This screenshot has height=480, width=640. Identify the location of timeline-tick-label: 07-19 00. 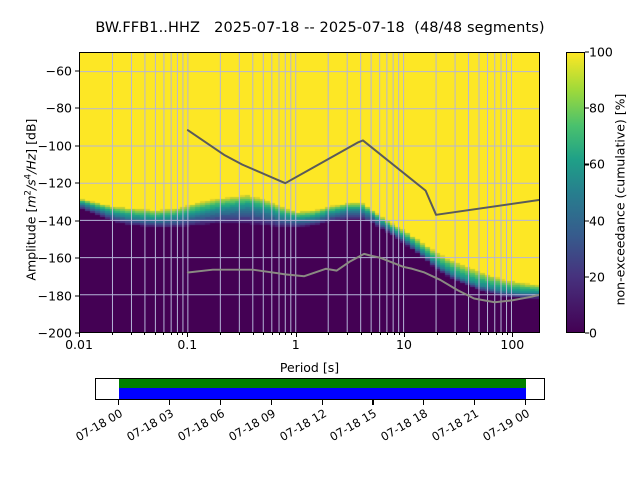
(506, 425).